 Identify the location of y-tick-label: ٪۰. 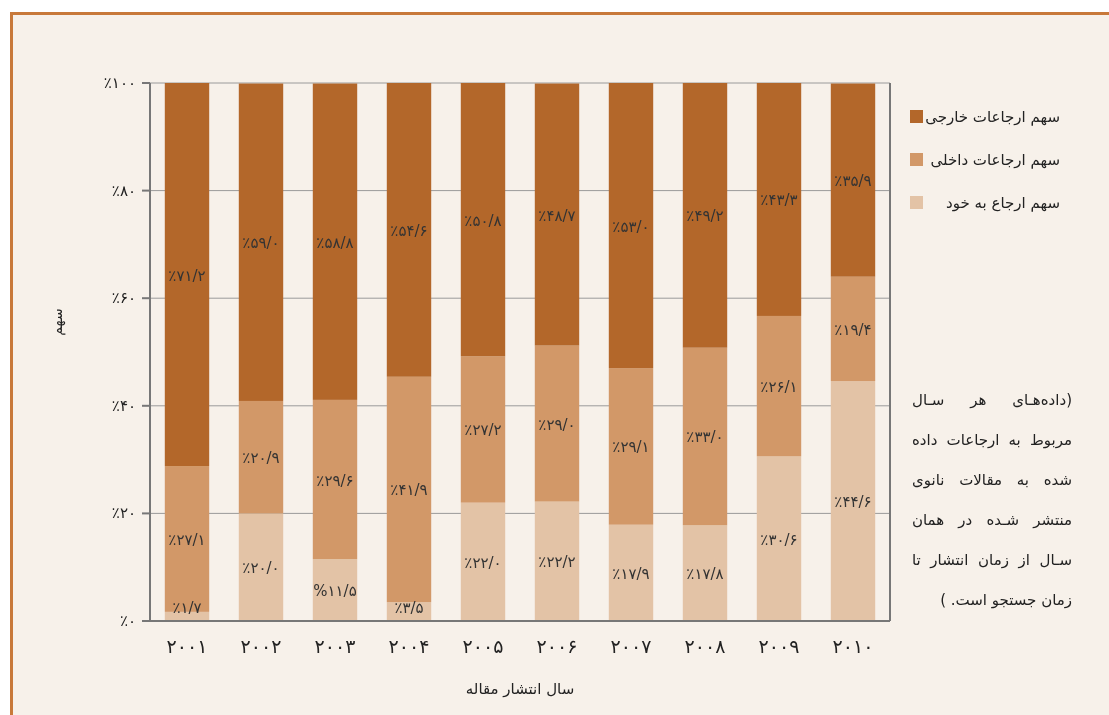
(127, 621).